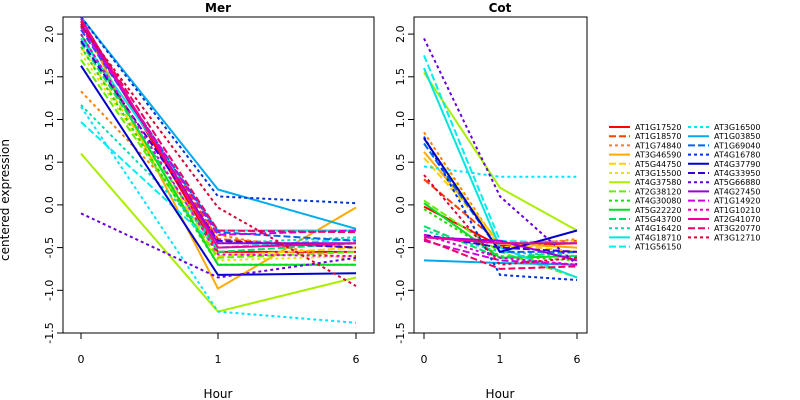 The image size is (800, 400). Describe the element at coordinates (658, 210) in the screenshot. I see `legend-label: AT5G22220` at that location.